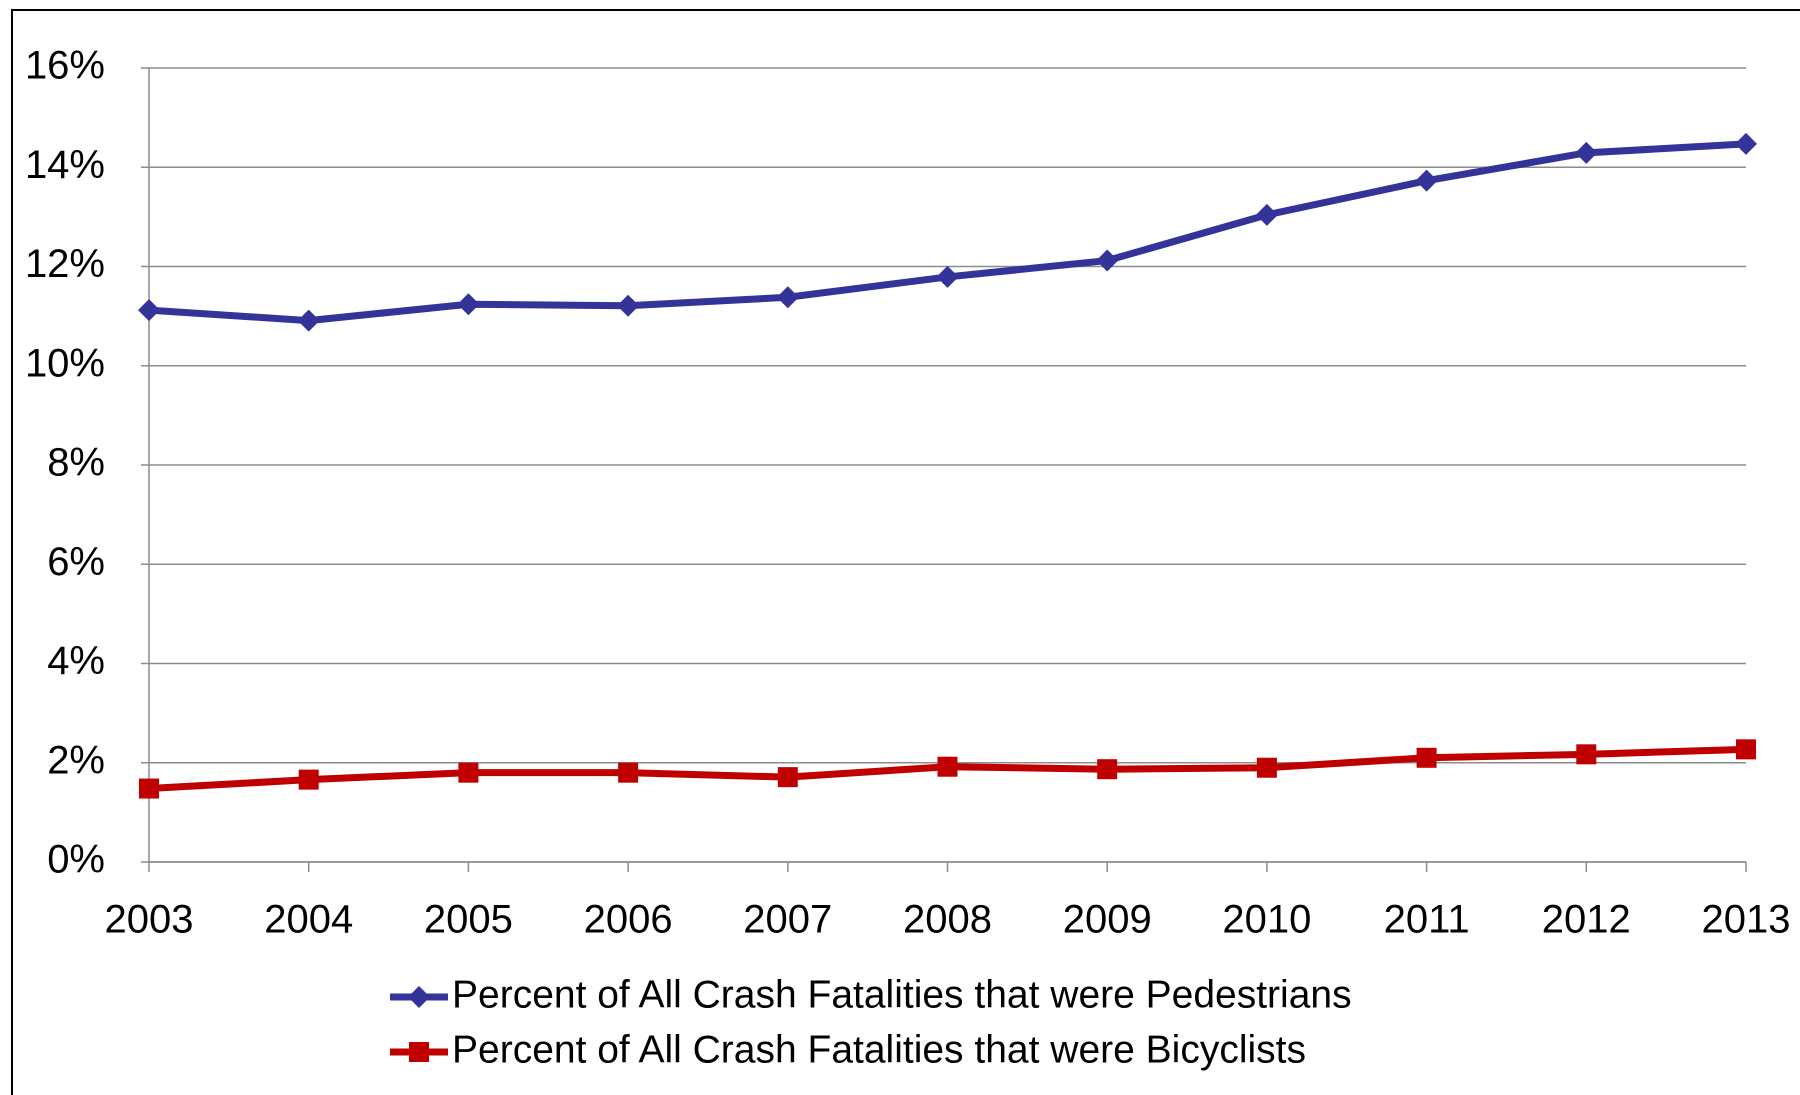 The width and height of the screenshot is (1800, 1095). What do you see at coordinates (1107, 920) in the screenshot?
I see `x-tick-label: 2009` at bounding box center [1107, 920].